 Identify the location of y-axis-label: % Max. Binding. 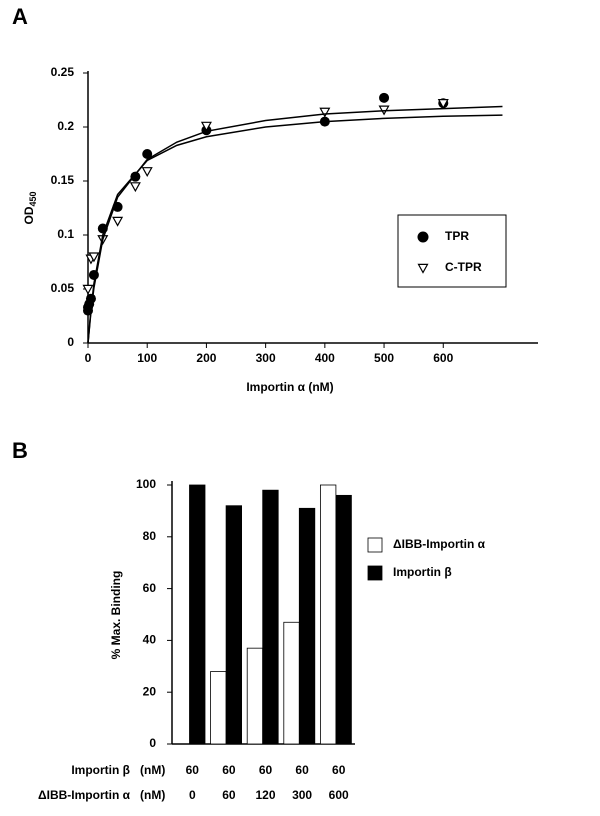
(116, 615).